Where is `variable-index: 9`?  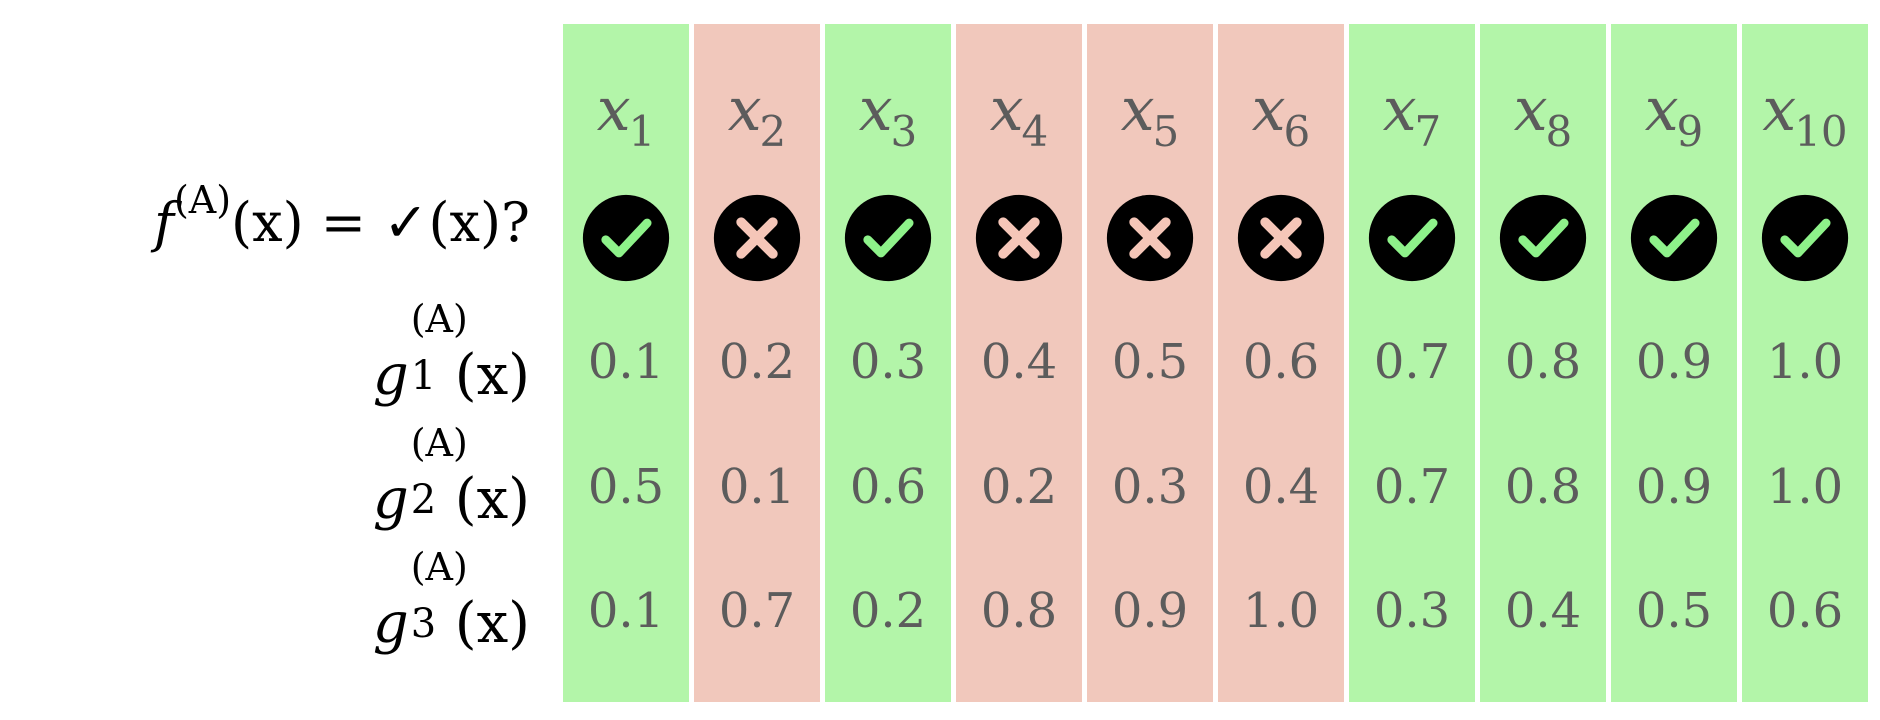 variable-index: 9 is located at coordinates (1690, 131).